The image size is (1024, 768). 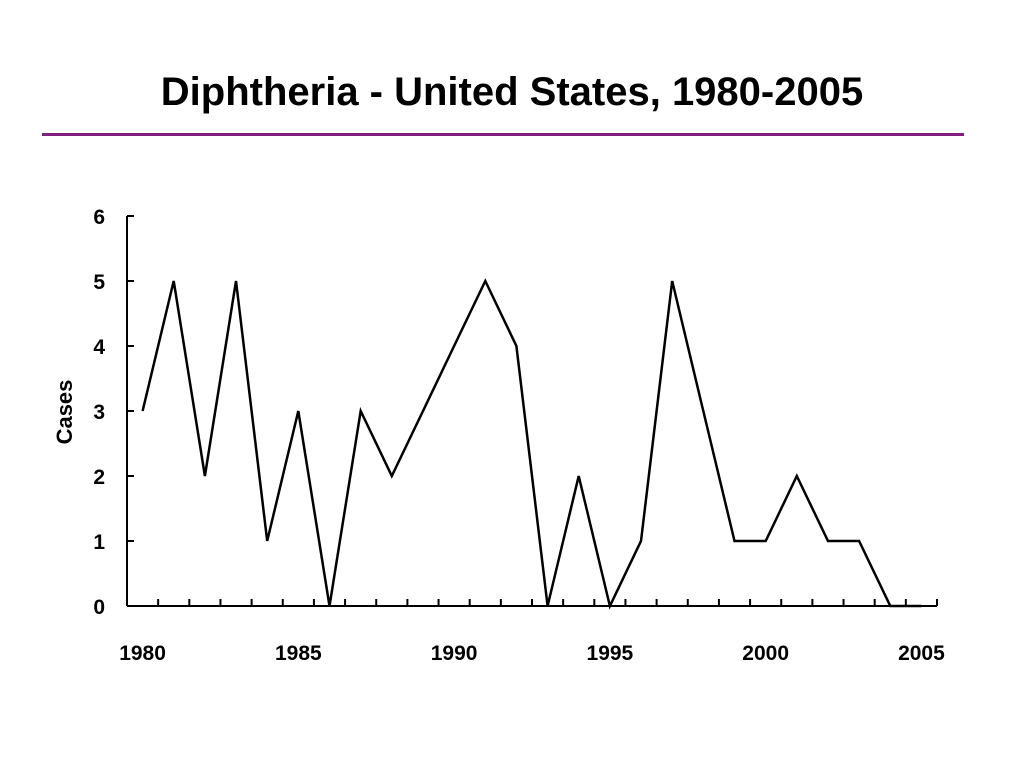 I want to click on y-tick-label: 5, so click(x=99, y=282).